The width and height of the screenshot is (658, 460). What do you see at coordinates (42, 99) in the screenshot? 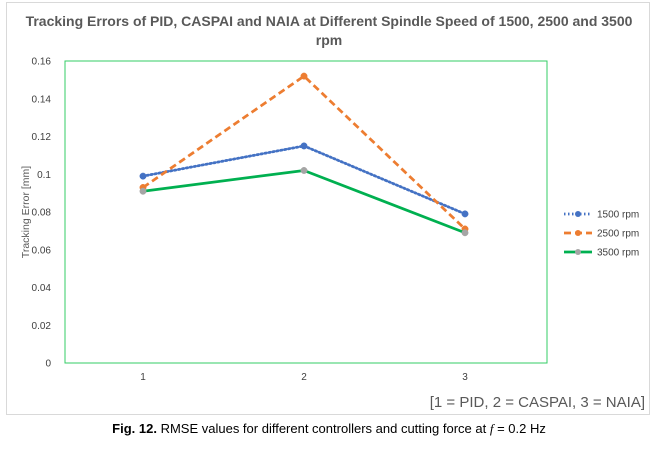
I see `y-tick-label: 0.14` at bounding box center [42, 99].